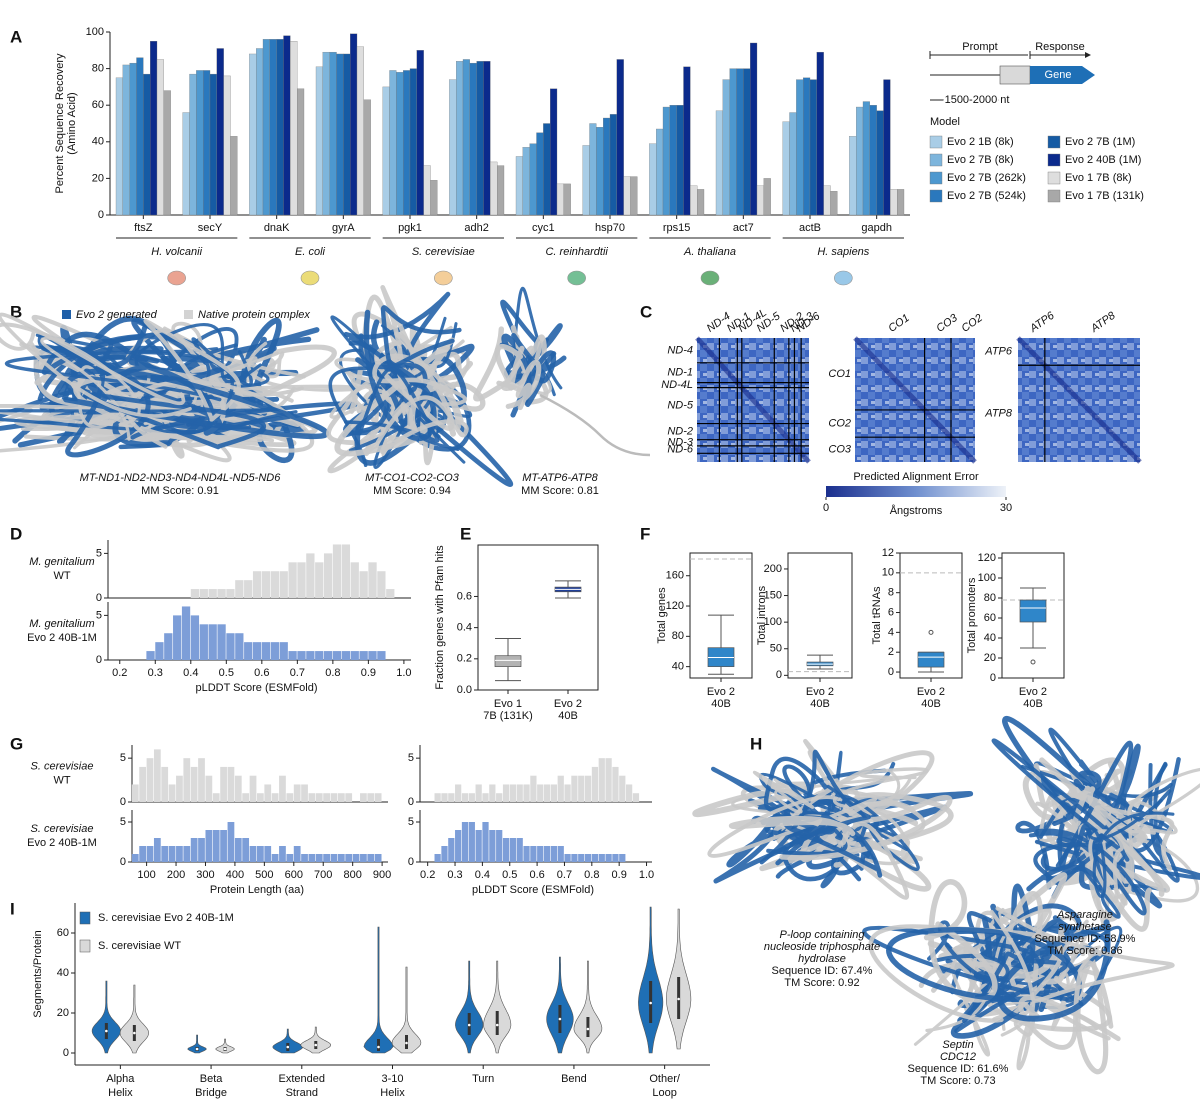 This screenshot has width=1200, height=1117. What do you see at coordinates (352, 875) in the screenshot?
I see `x-tick-label: 800` at bounding box center [352, 875].